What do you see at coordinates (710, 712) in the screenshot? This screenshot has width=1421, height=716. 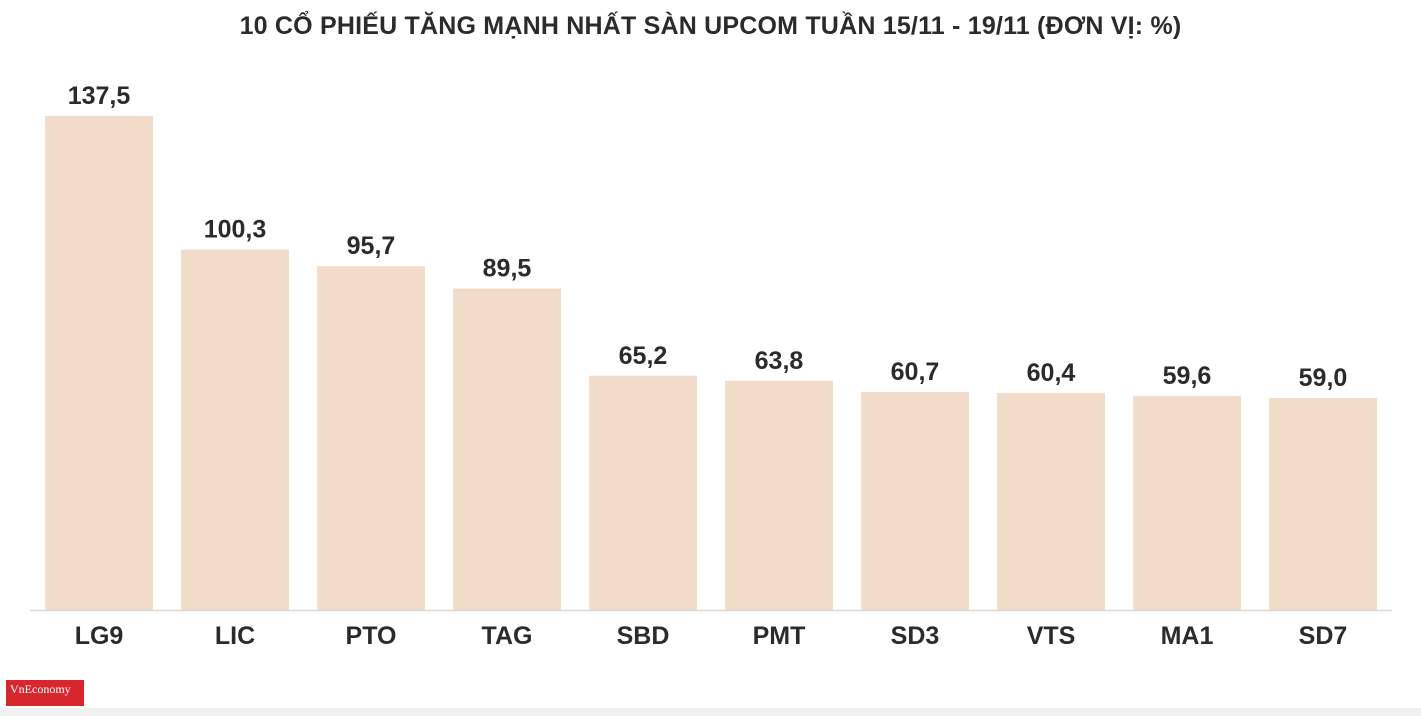 I see `bottom-strip` at bounding box center [710, 712].